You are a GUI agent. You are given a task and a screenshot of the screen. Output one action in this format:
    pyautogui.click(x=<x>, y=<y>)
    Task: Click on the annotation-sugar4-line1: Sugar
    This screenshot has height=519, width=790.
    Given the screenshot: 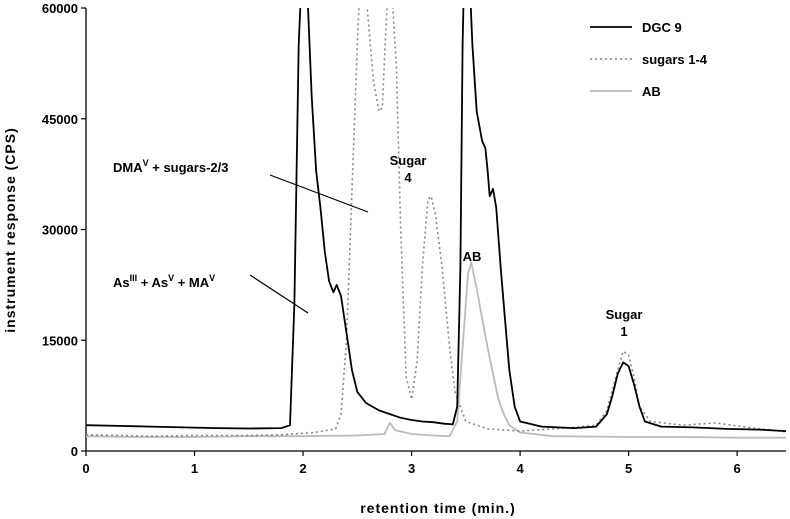 What is the action you would take?
    pyautogui.click(x=408, y=160)
    